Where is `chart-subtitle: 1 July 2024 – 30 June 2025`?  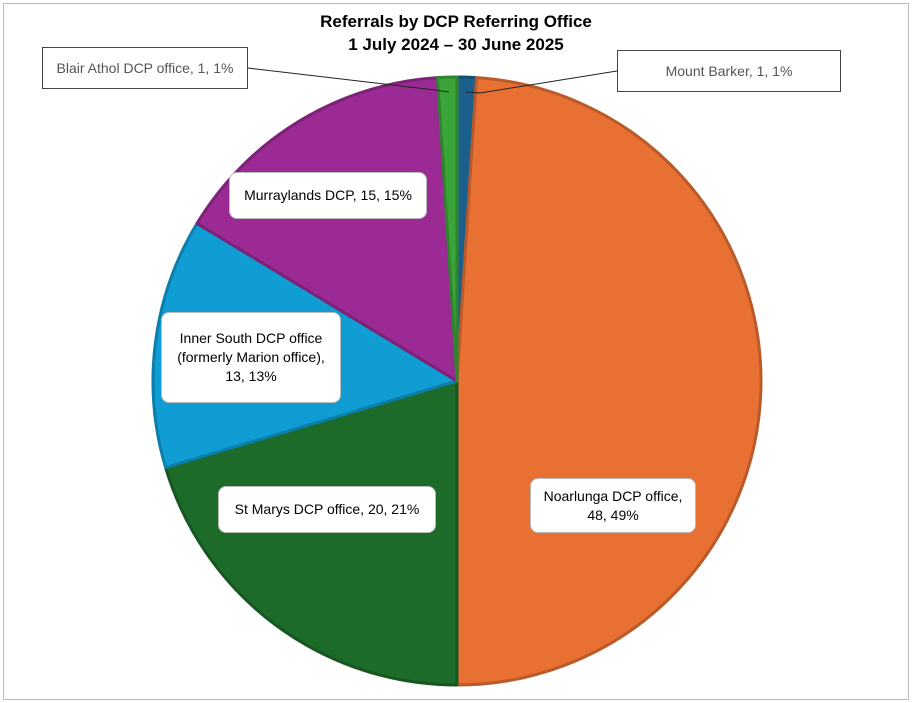 chart-subtitle: 1 July 2024 – 30 June 2025 is located at coordinates (456, 44).